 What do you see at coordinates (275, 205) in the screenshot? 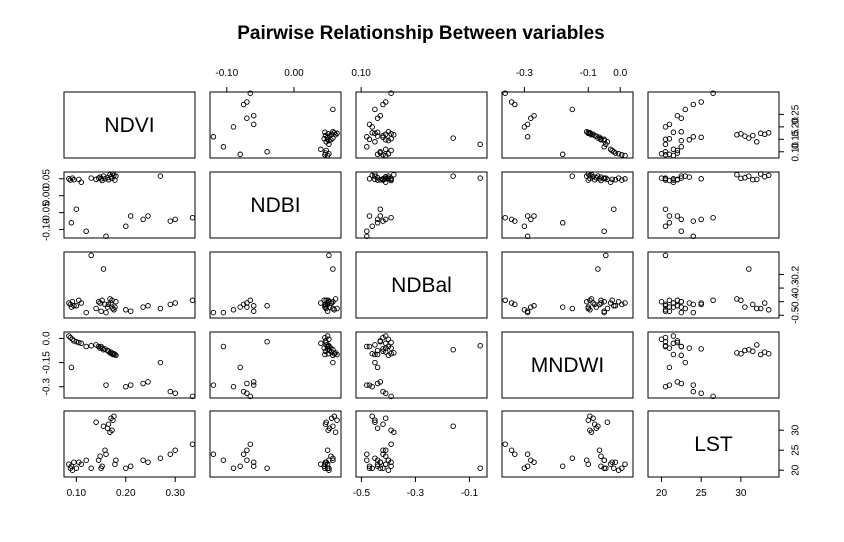
I see `panel-ndbi-vs-ndbi: NDBI` at bounding box center [275, 205].